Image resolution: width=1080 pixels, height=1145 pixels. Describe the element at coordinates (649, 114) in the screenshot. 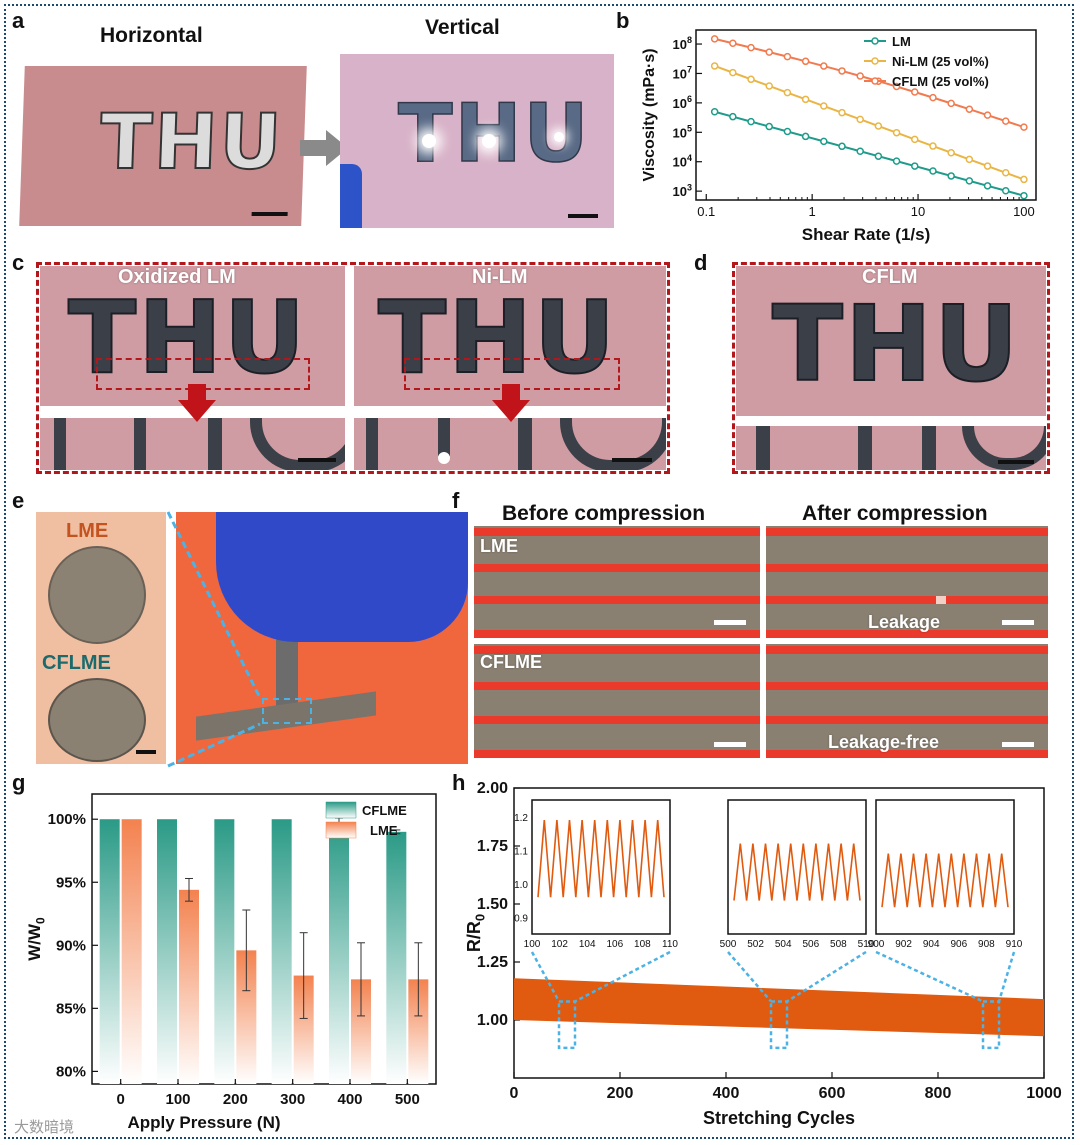

I see `y-axis-label: Viscosity (mPa·s)` at that location.